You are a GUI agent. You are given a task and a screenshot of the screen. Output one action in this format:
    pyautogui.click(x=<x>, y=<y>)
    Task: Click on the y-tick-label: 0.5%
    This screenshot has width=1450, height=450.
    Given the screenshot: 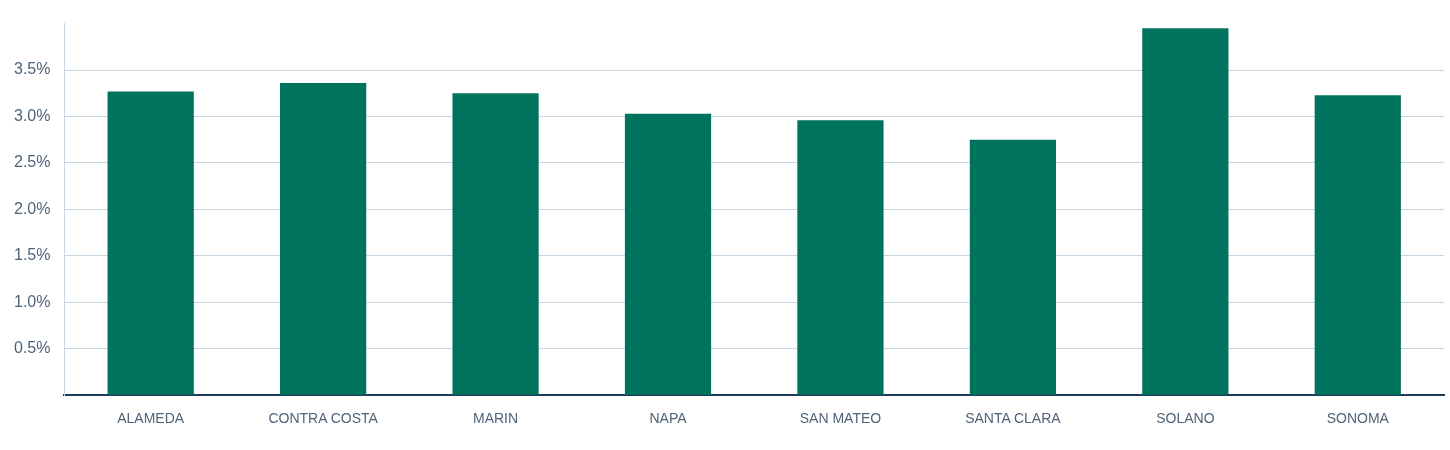 What is the action you would take?
    pyautogui.click(x=32, y=348)
    